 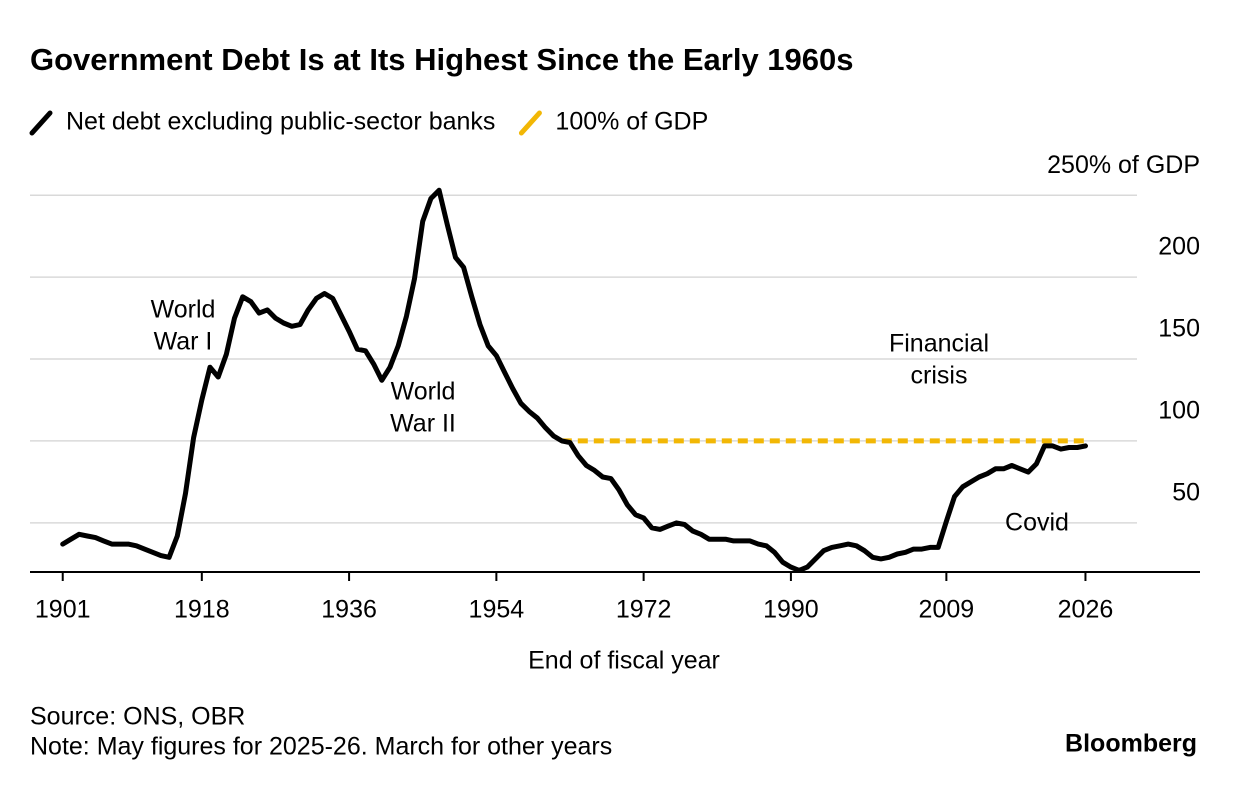 I want to click on y-tick-label: 200, so click(x=1179, y=247).